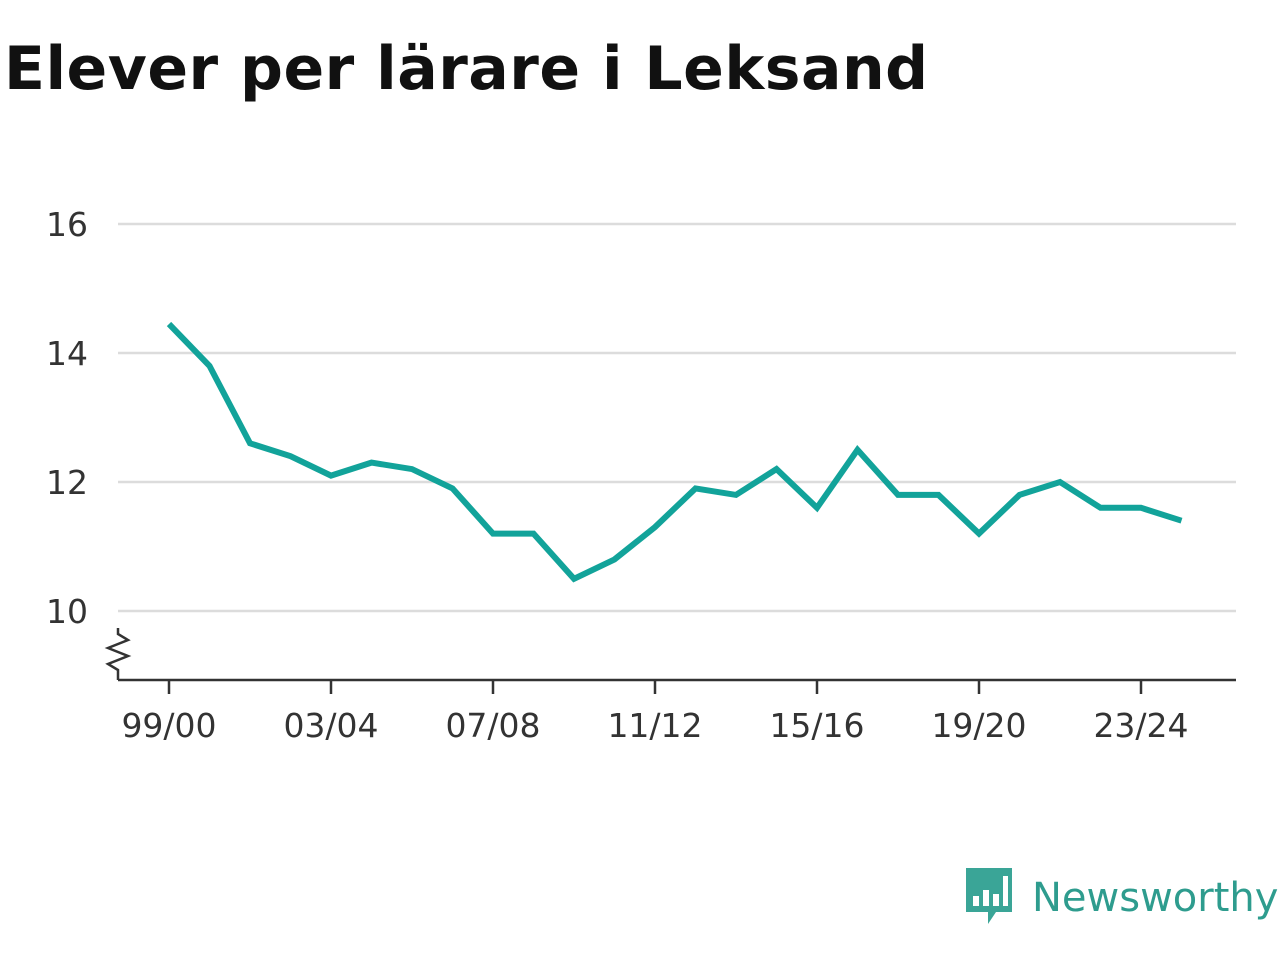 The image size is (1280, 960). Describe the element at coordinates (989, 898) in the screenshot. I see `bar-chart-speech-bubble-icon` at that location.